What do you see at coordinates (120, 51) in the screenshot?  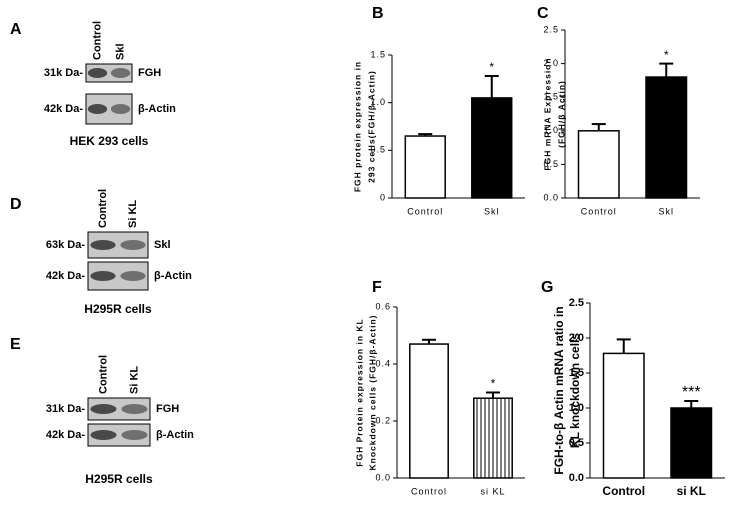 I see `lane-label: Skl` at bounding box center [120, 51].